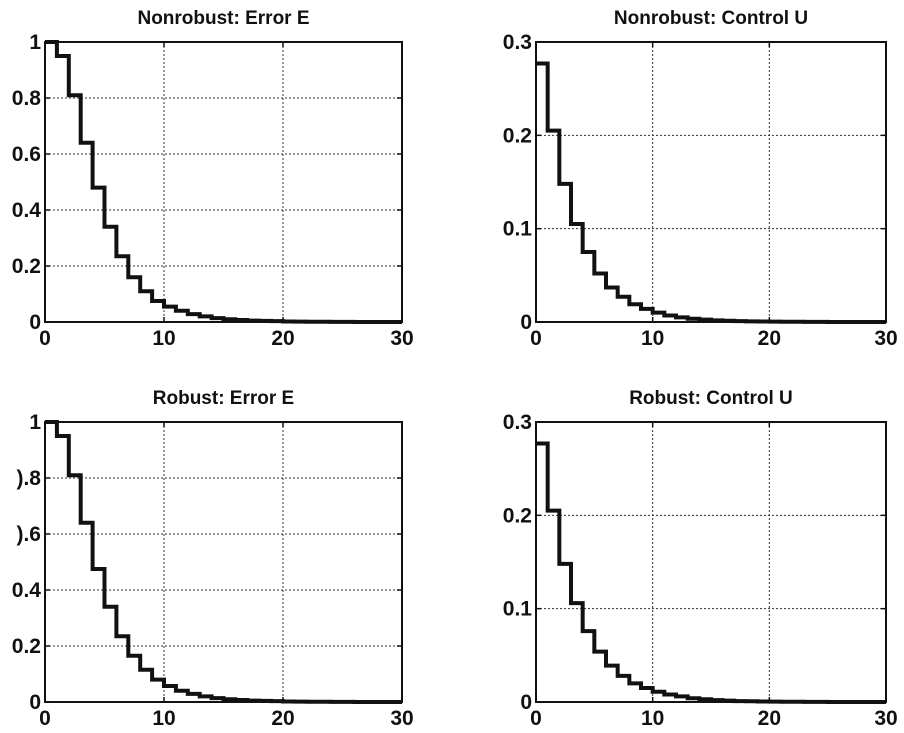 Image resolution: width=904 pixels, height=733 pixels. What do you see at coordinates (27, 98) in the screenshot?
I see `y-tick-label: 0.8` at bounding box center [27, 98].